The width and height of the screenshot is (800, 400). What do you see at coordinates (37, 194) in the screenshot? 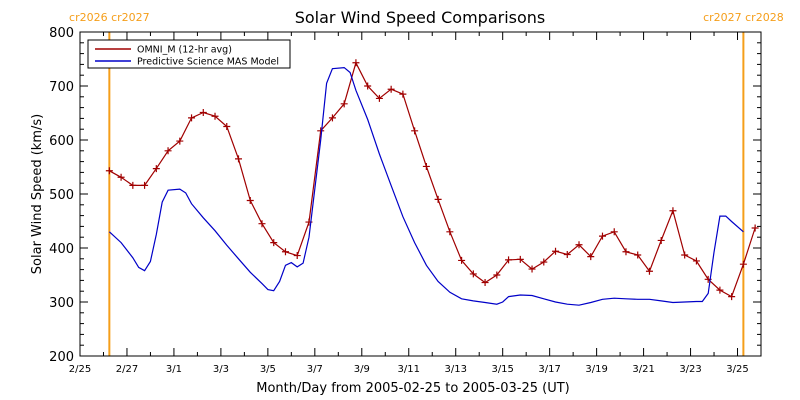
I see `y-axis-label: Solar Wind Speed (km/s)` at bounding box center [37, 194].